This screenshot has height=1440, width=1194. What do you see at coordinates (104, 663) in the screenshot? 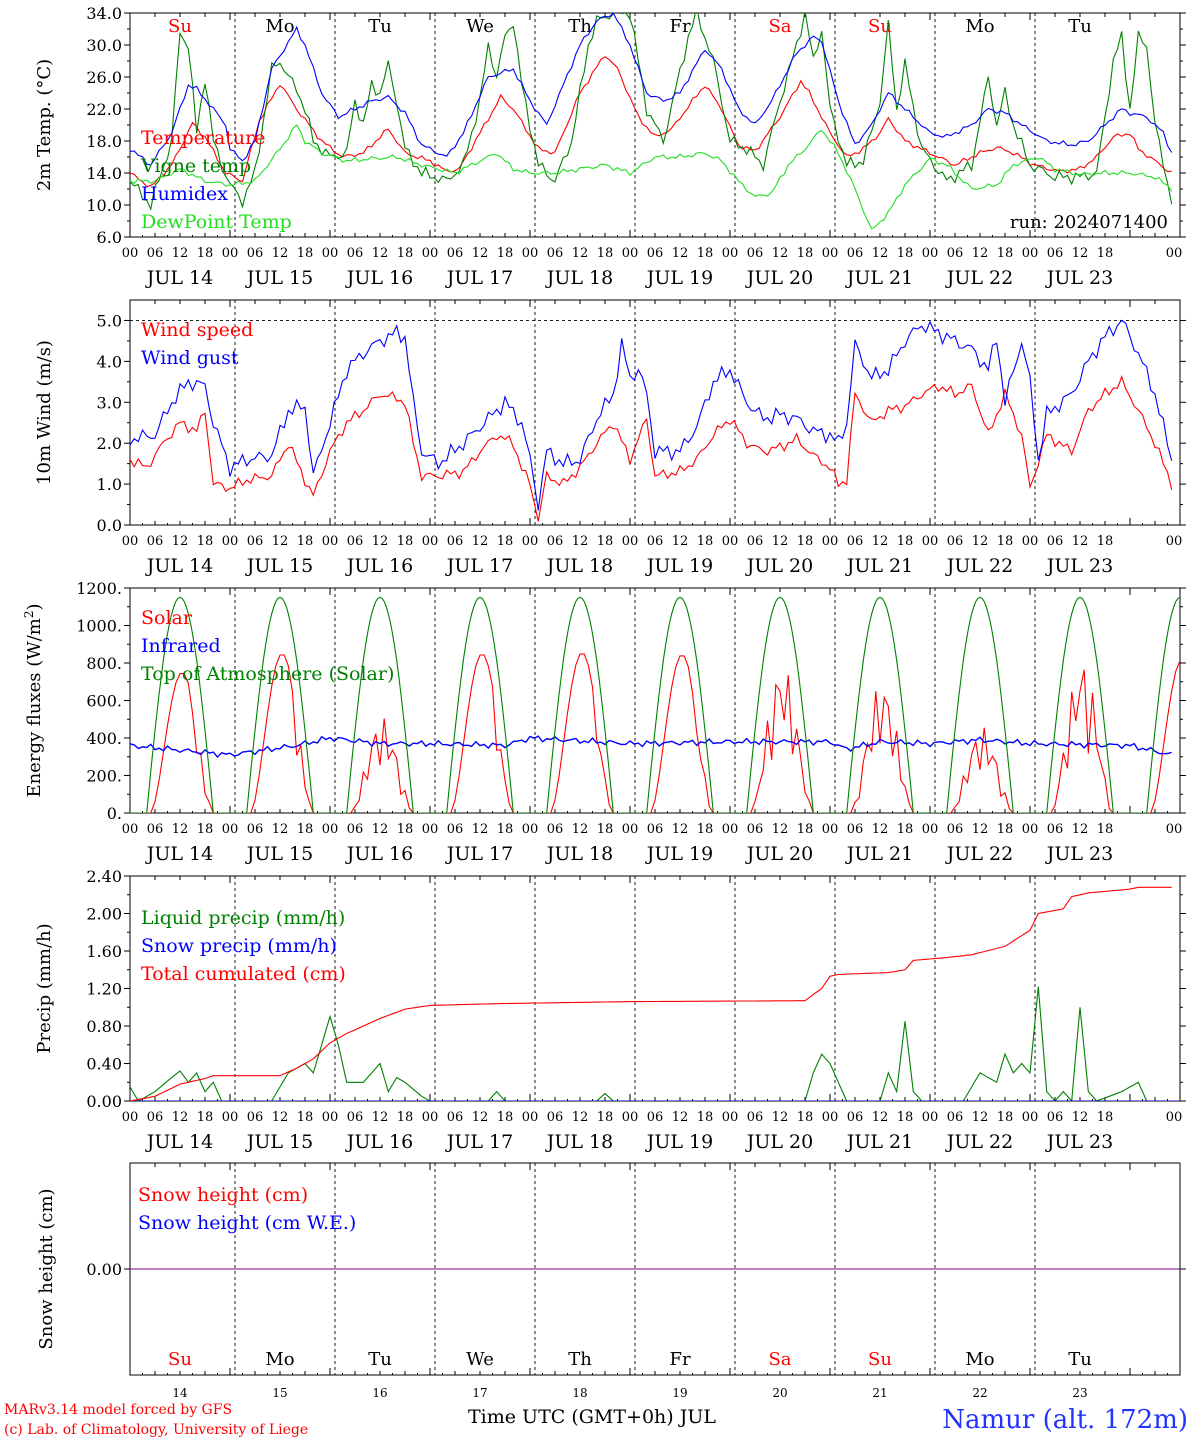
I see `y-tick-label: 800.` at bounding box center [104, 663].